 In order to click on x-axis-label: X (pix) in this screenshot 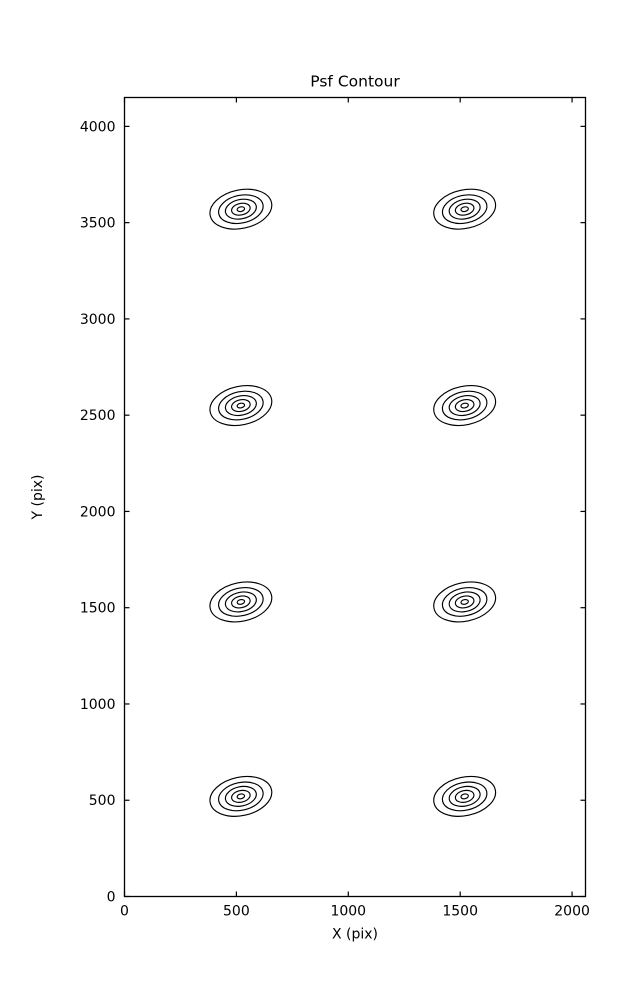, I will do `click(355, 935)`.